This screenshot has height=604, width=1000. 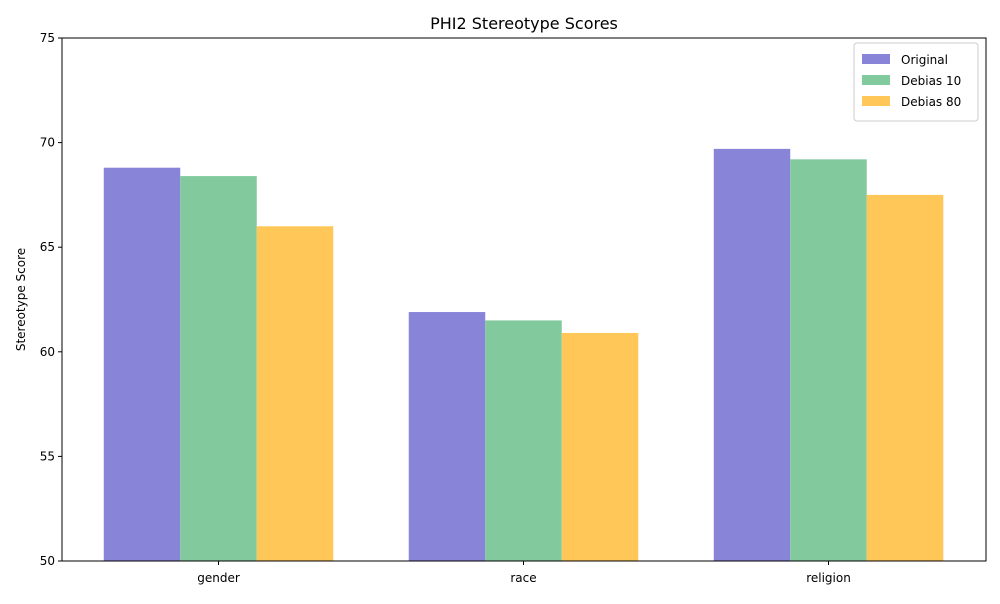 What do you see at coordinates (21, 299) in the screenshot?
I see `y-axis-label: Stereotype Score` at bounding box center [21, 299].